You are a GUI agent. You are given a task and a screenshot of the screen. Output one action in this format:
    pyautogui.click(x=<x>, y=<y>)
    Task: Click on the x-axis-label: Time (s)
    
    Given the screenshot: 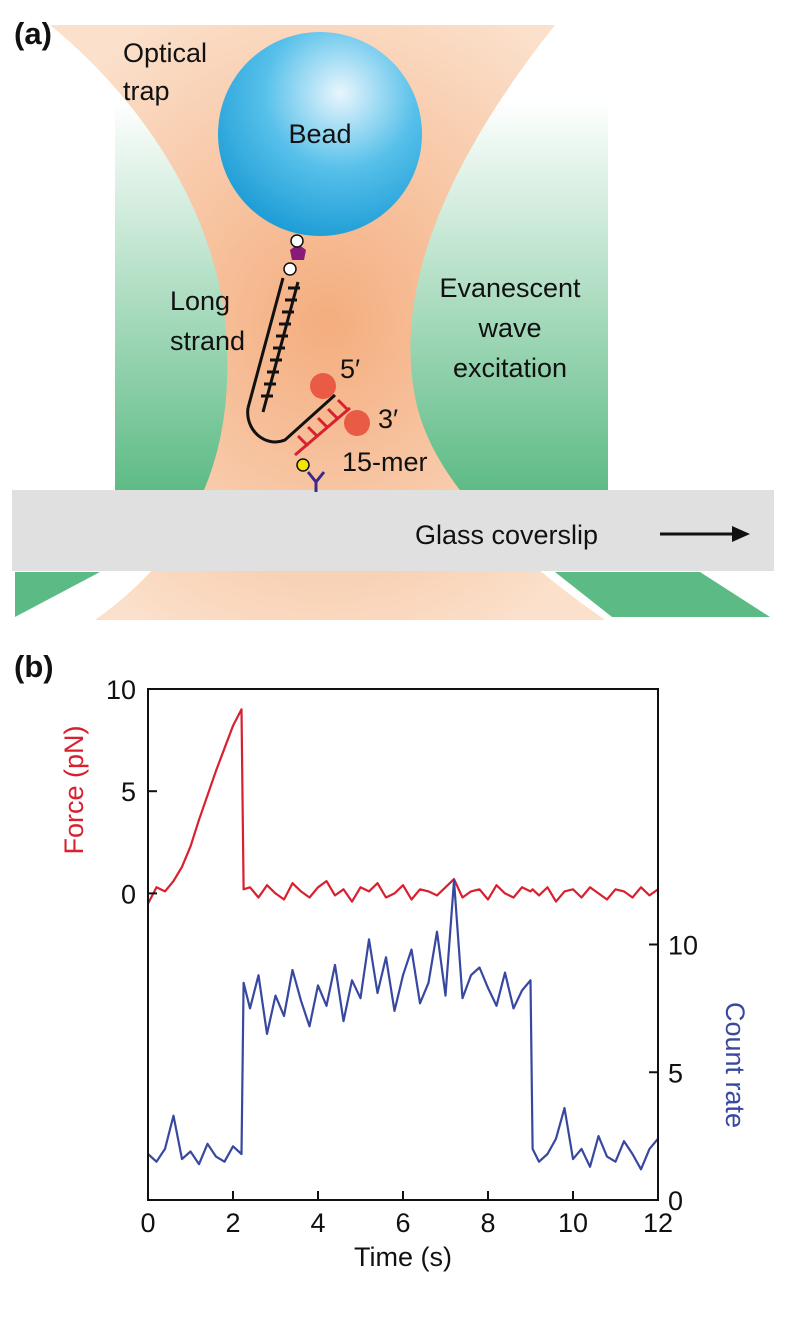 What is the action you would take?
    pyautogui.click(x=403, y=1257)
    